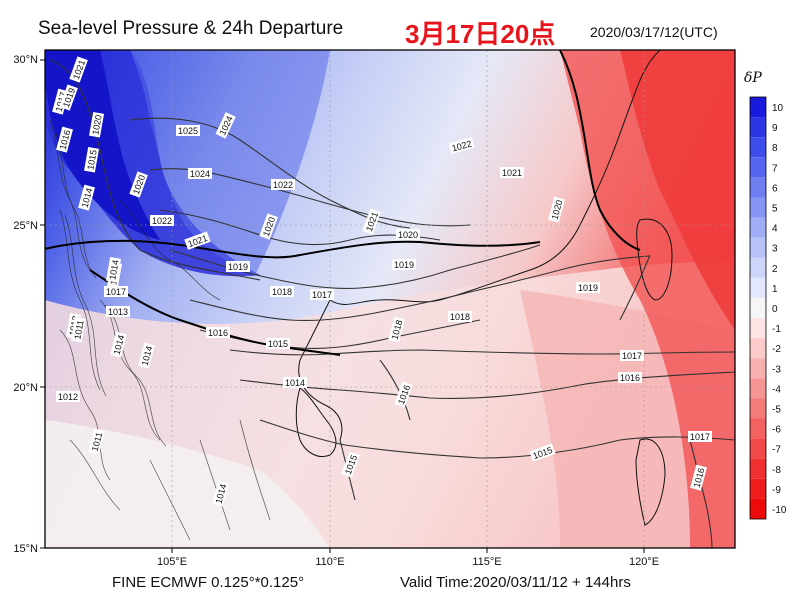 The image size is (800, 600). Describe the element at coordinates (644, 562) in the screenshot. I see `lon-label-120: 120°E` at that location.